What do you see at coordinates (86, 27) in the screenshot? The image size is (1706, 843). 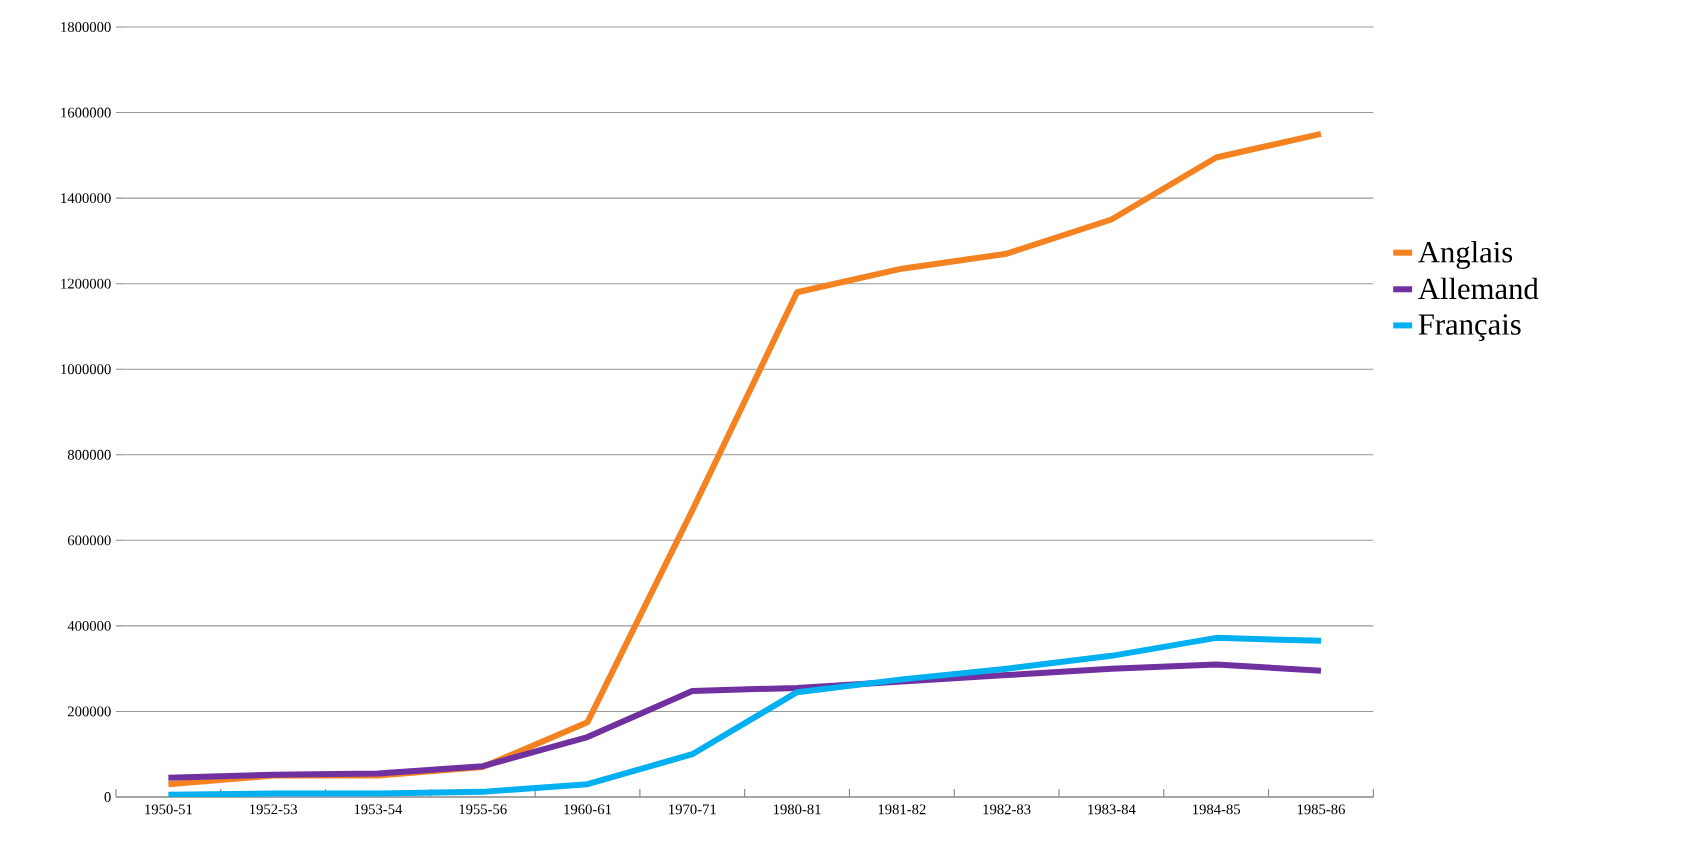 I see `y-tick-label: 1800000` at bounding box center [86, 27].